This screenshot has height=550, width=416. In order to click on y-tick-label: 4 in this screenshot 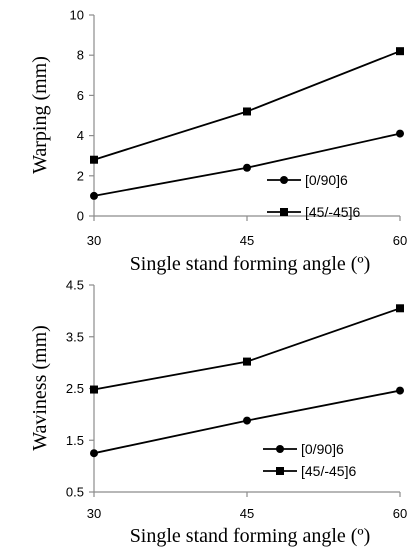, I will do `click(80, 135)`.